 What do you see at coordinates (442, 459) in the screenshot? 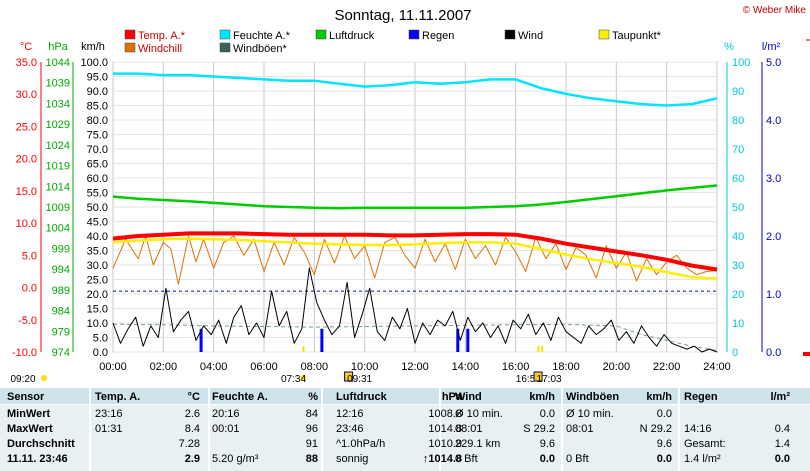
I see `panel-cell: ↑1014.8` at bounding box center [442, 459].